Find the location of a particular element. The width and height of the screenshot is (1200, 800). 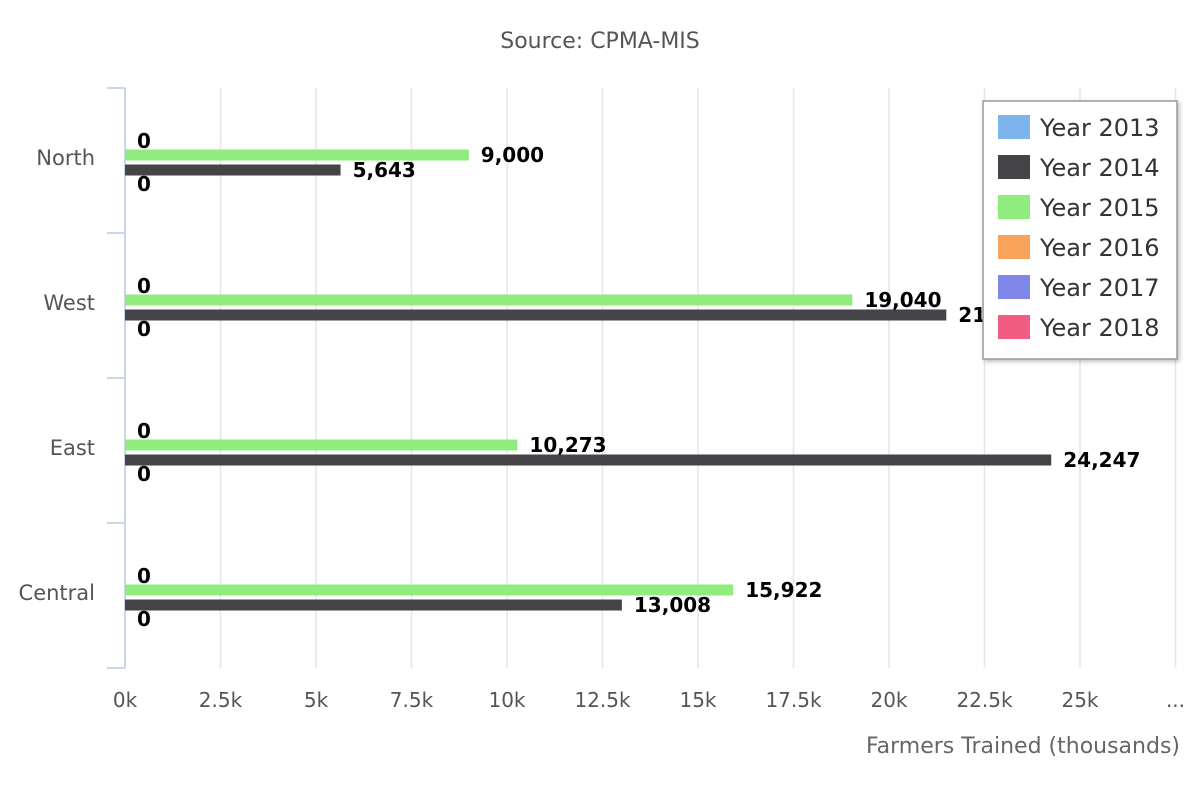

data-label: 13,008 is located at coordinates (672, 605).